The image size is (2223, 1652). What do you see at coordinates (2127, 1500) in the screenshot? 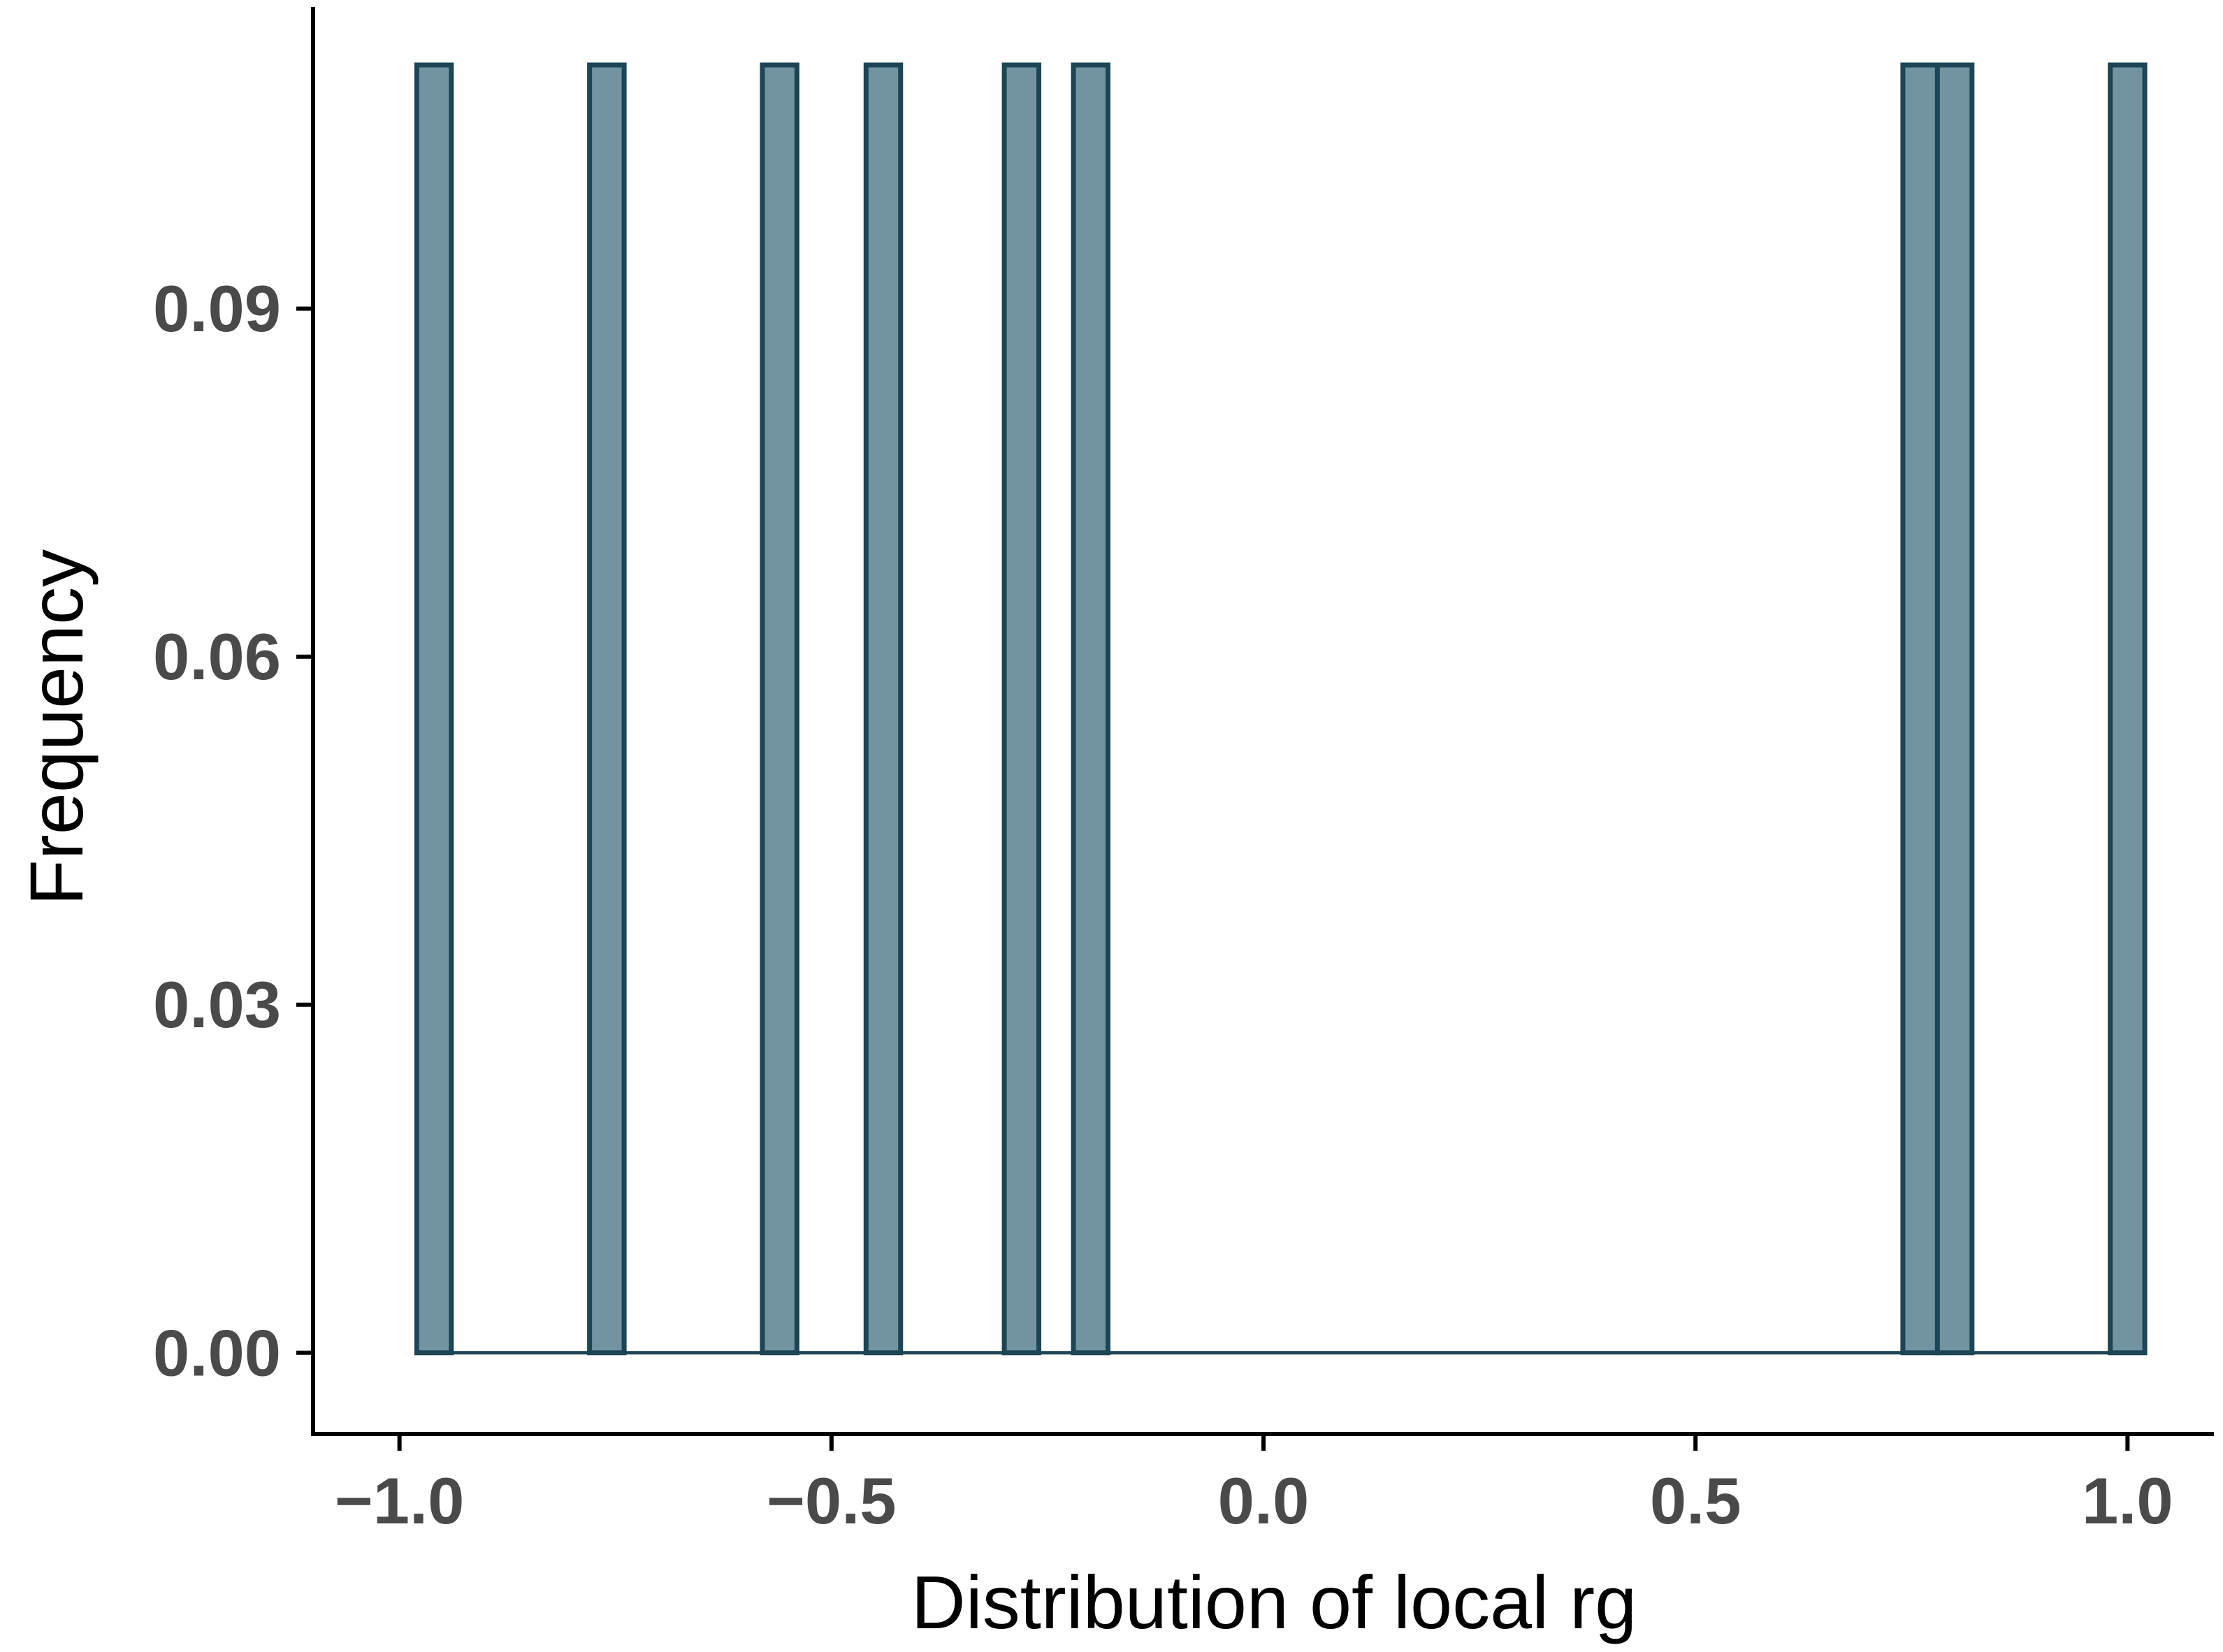
I see `x-tick-label: 1.0` at bounding box center [2127, 1500].